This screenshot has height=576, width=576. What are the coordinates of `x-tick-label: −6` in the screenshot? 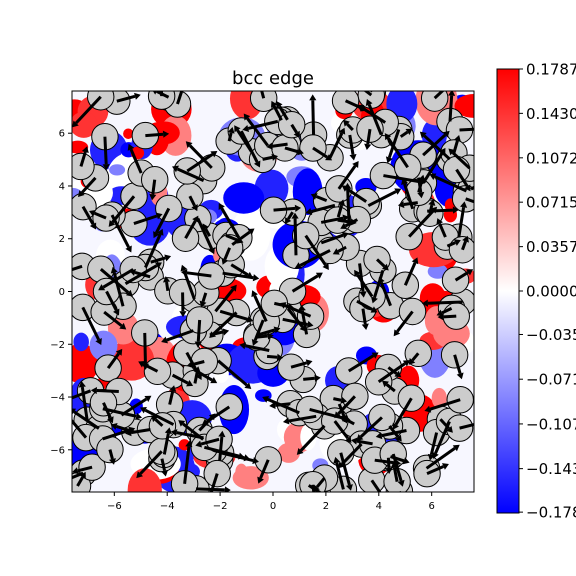 It's located at (114, 506).